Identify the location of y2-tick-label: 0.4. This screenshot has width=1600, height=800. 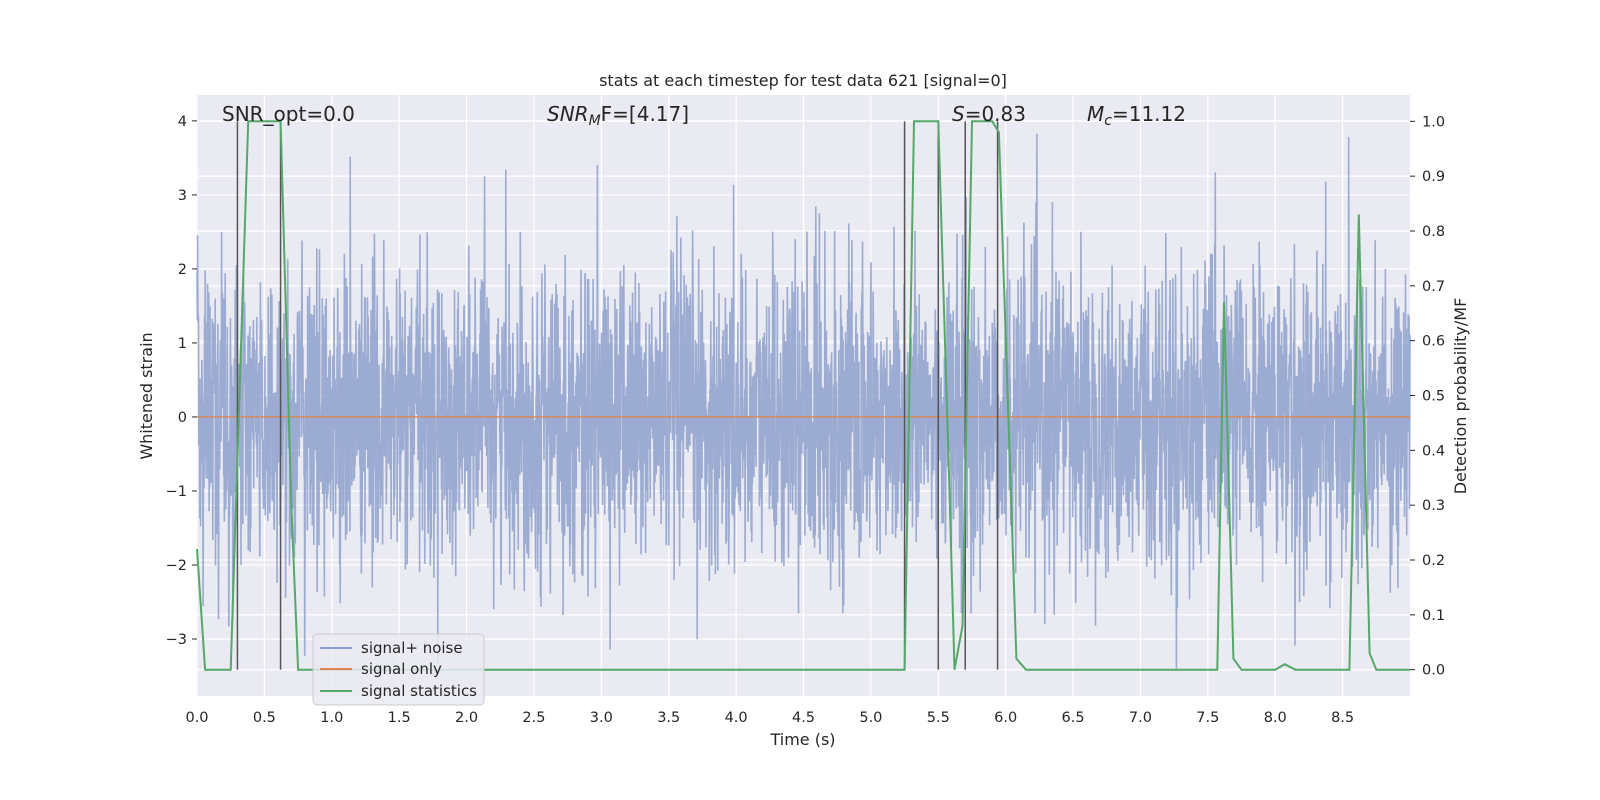
(1433, 451).